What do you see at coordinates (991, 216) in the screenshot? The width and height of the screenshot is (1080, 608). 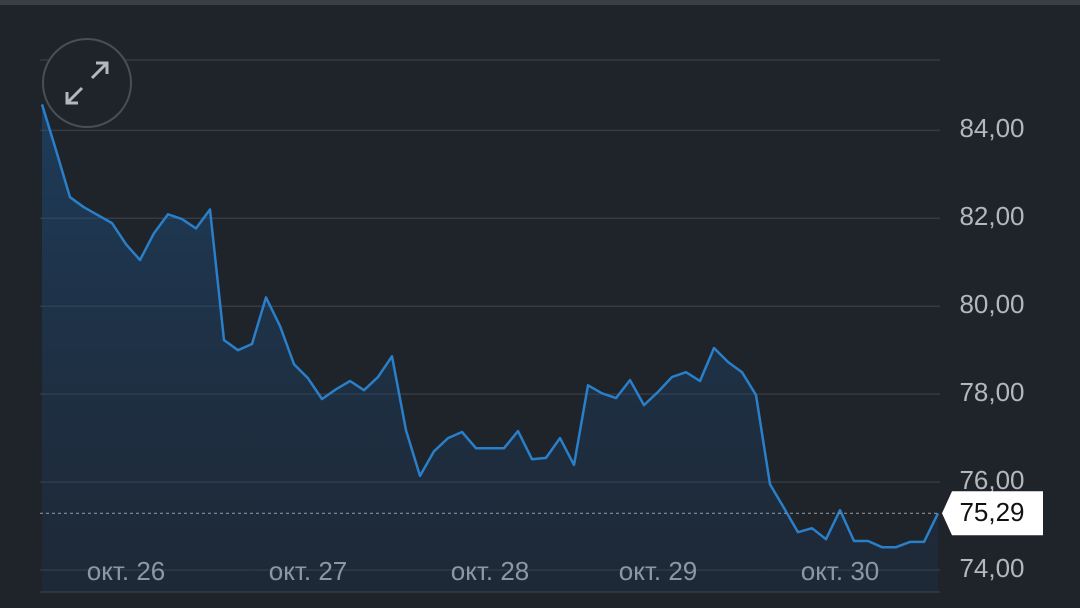 I see `y-tick-label: 82,00` at bounding box center [991, 216].